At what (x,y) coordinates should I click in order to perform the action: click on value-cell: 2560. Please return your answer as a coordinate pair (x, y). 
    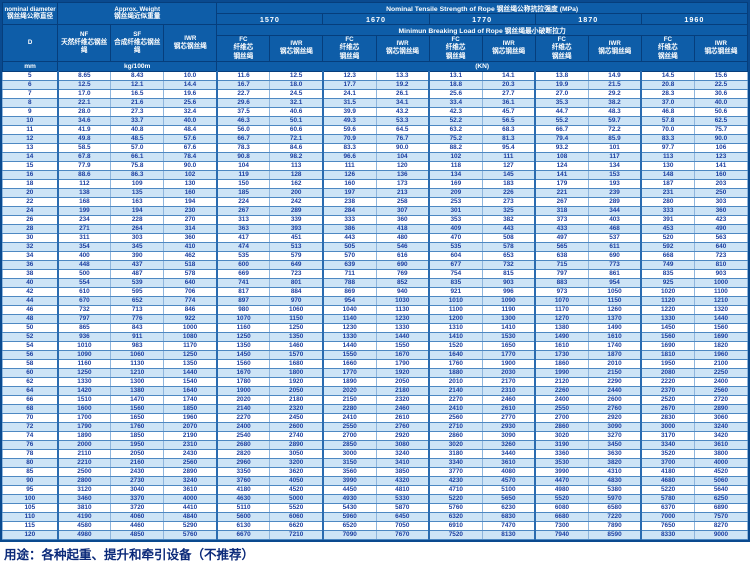
    Looking at the image, I should click on (721, 391).